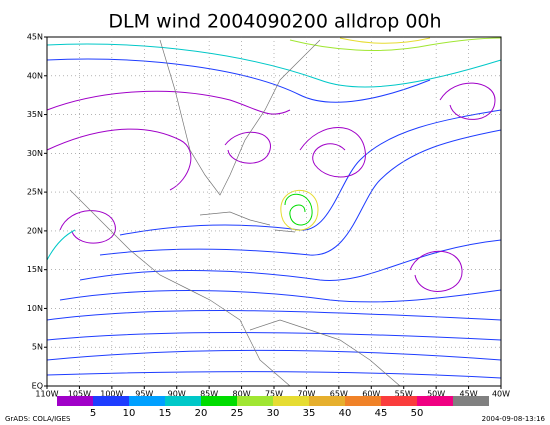 Image resolution: width=550 pixels, height=425 pixels. What do you see at coordinates (306, 394) in the screenshot?
I see `lon-label: 70W` at bounding box center [306, 394].